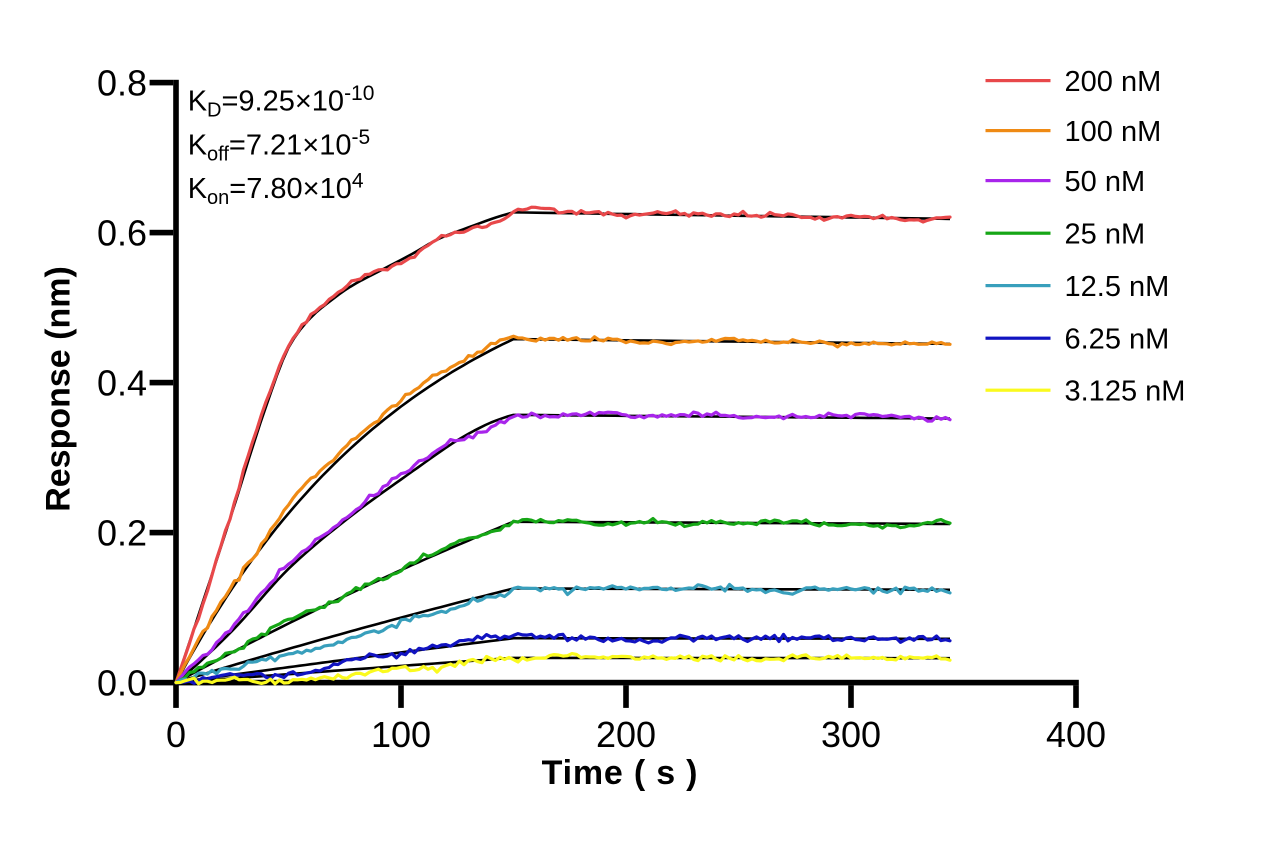 This screenshot has width=1274, height=841. Describe the element at coordinates (626, 734) in the screenshot. I see `svg-text: 200` at that location.